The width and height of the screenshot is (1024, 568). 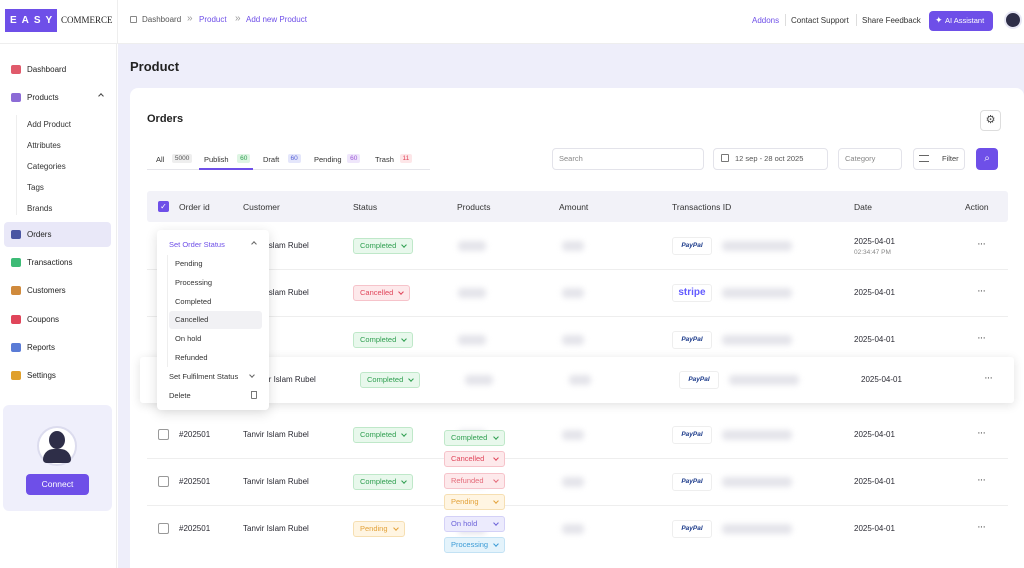 What do you see at coordinates (288, 169) in the screenshot?
I see `tabs-line` at bounding box center [288, 169].